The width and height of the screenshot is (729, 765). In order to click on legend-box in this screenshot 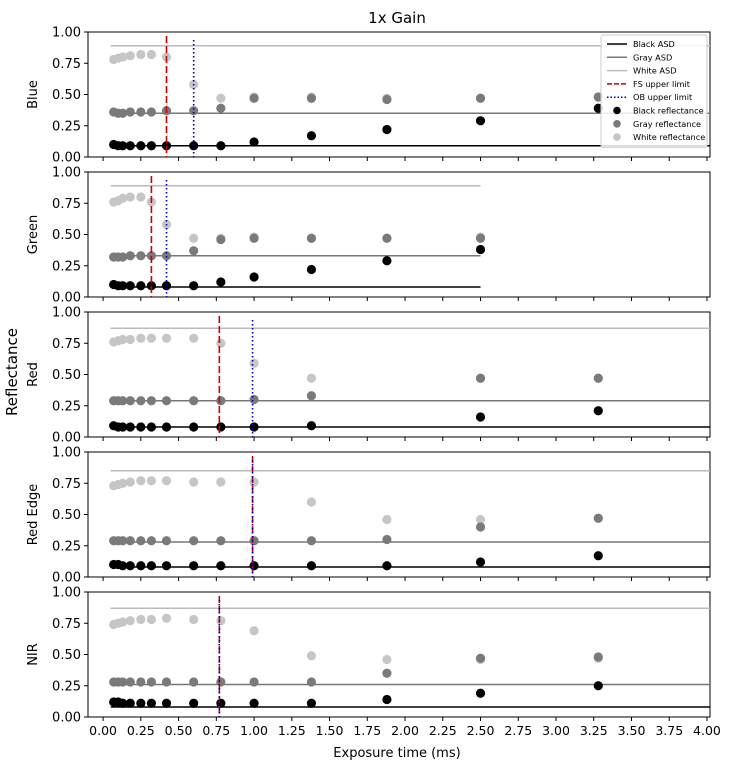, I will do `click(654, 91)`.